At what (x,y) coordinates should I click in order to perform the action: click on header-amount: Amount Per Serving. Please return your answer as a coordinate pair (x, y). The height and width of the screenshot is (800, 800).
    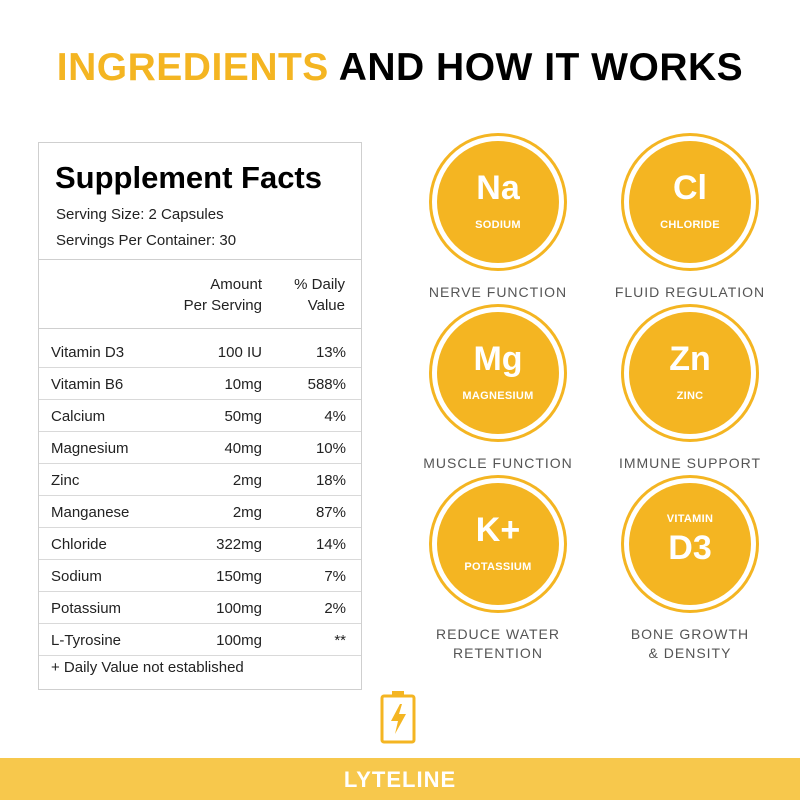
    Looking at the image, I should click on (223, 295).